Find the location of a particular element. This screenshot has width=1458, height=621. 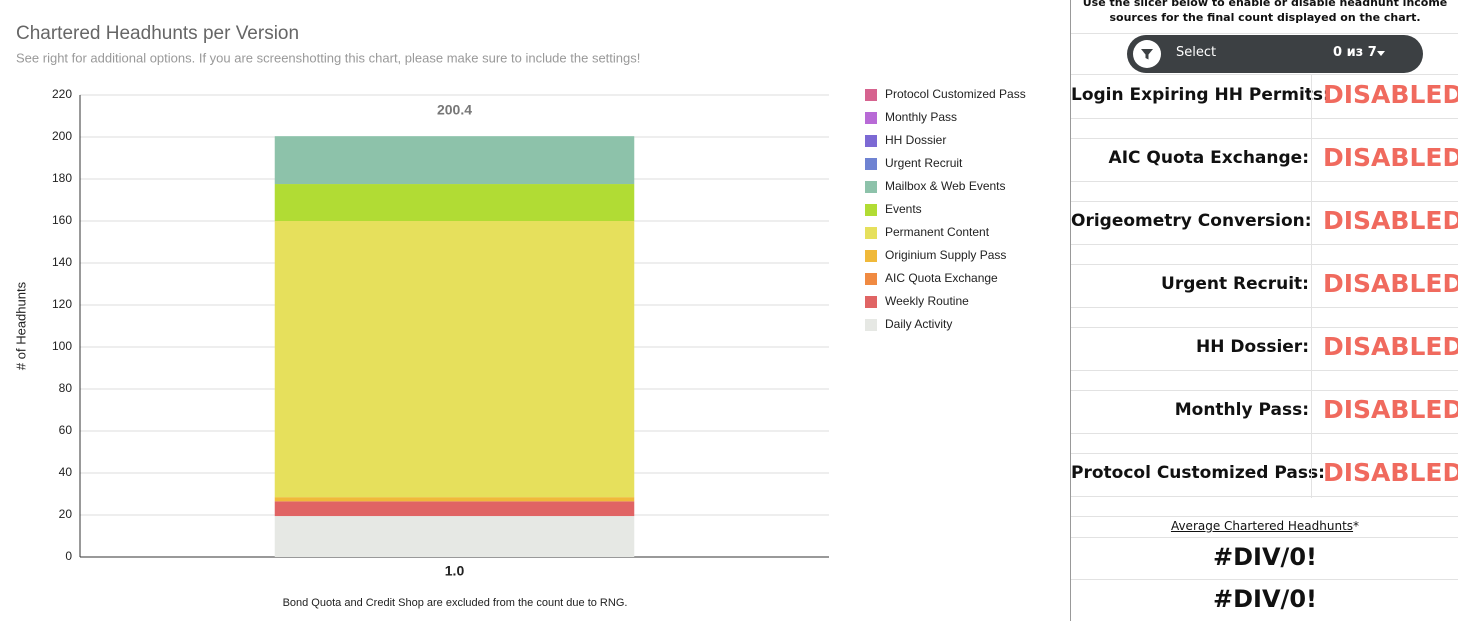

y-tick-label: 160 is located at coordinates (62, 220).